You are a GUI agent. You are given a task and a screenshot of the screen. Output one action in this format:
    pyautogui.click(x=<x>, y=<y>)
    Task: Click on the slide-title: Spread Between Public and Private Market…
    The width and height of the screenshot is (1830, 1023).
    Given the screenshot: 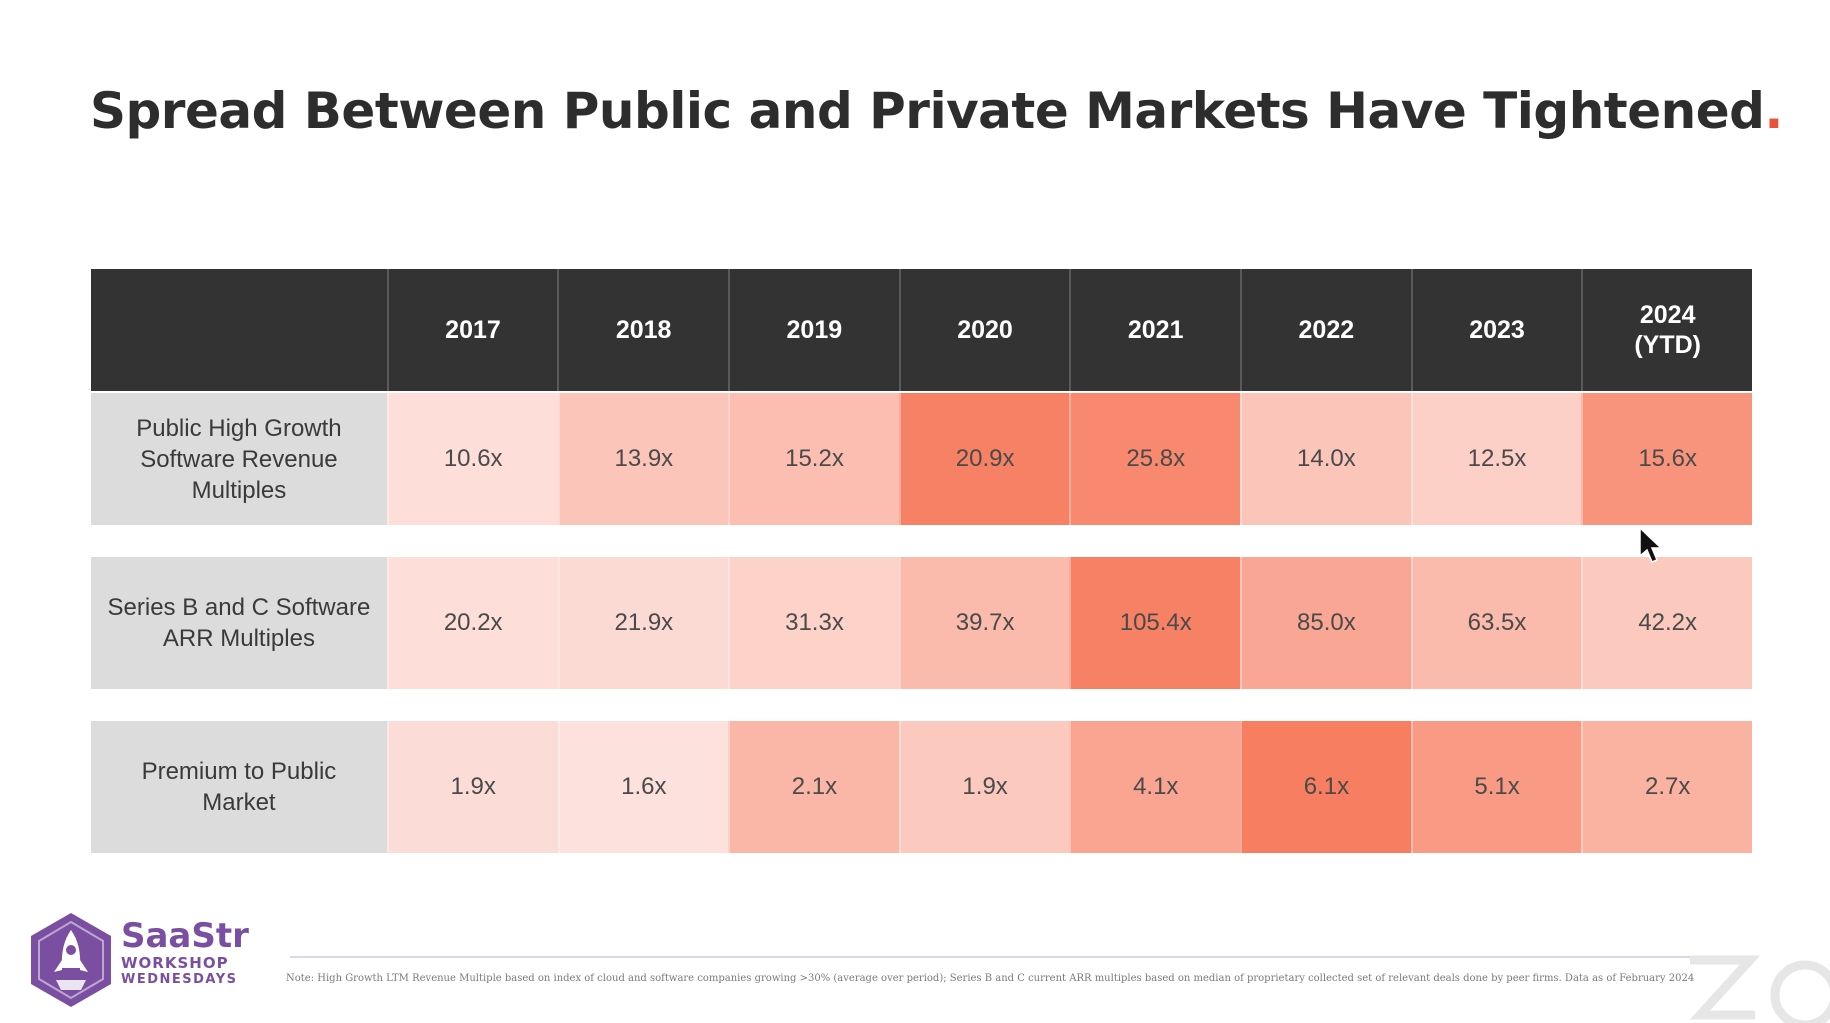 What is the action you would take?
    pyautogui.click(x=936, y=111)
    